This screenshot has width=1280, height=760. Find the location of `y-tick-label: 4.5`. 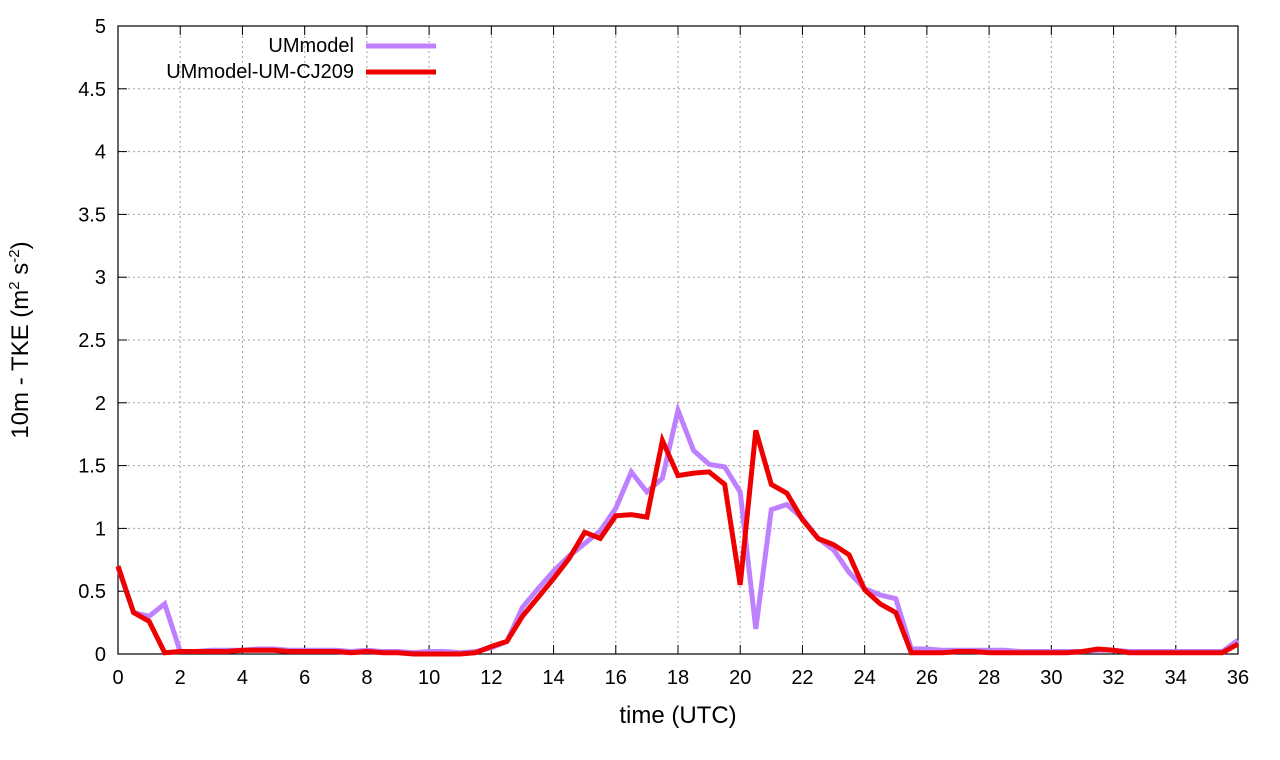

y-tick-label: 4.5 is located at coordinates (92, 90).